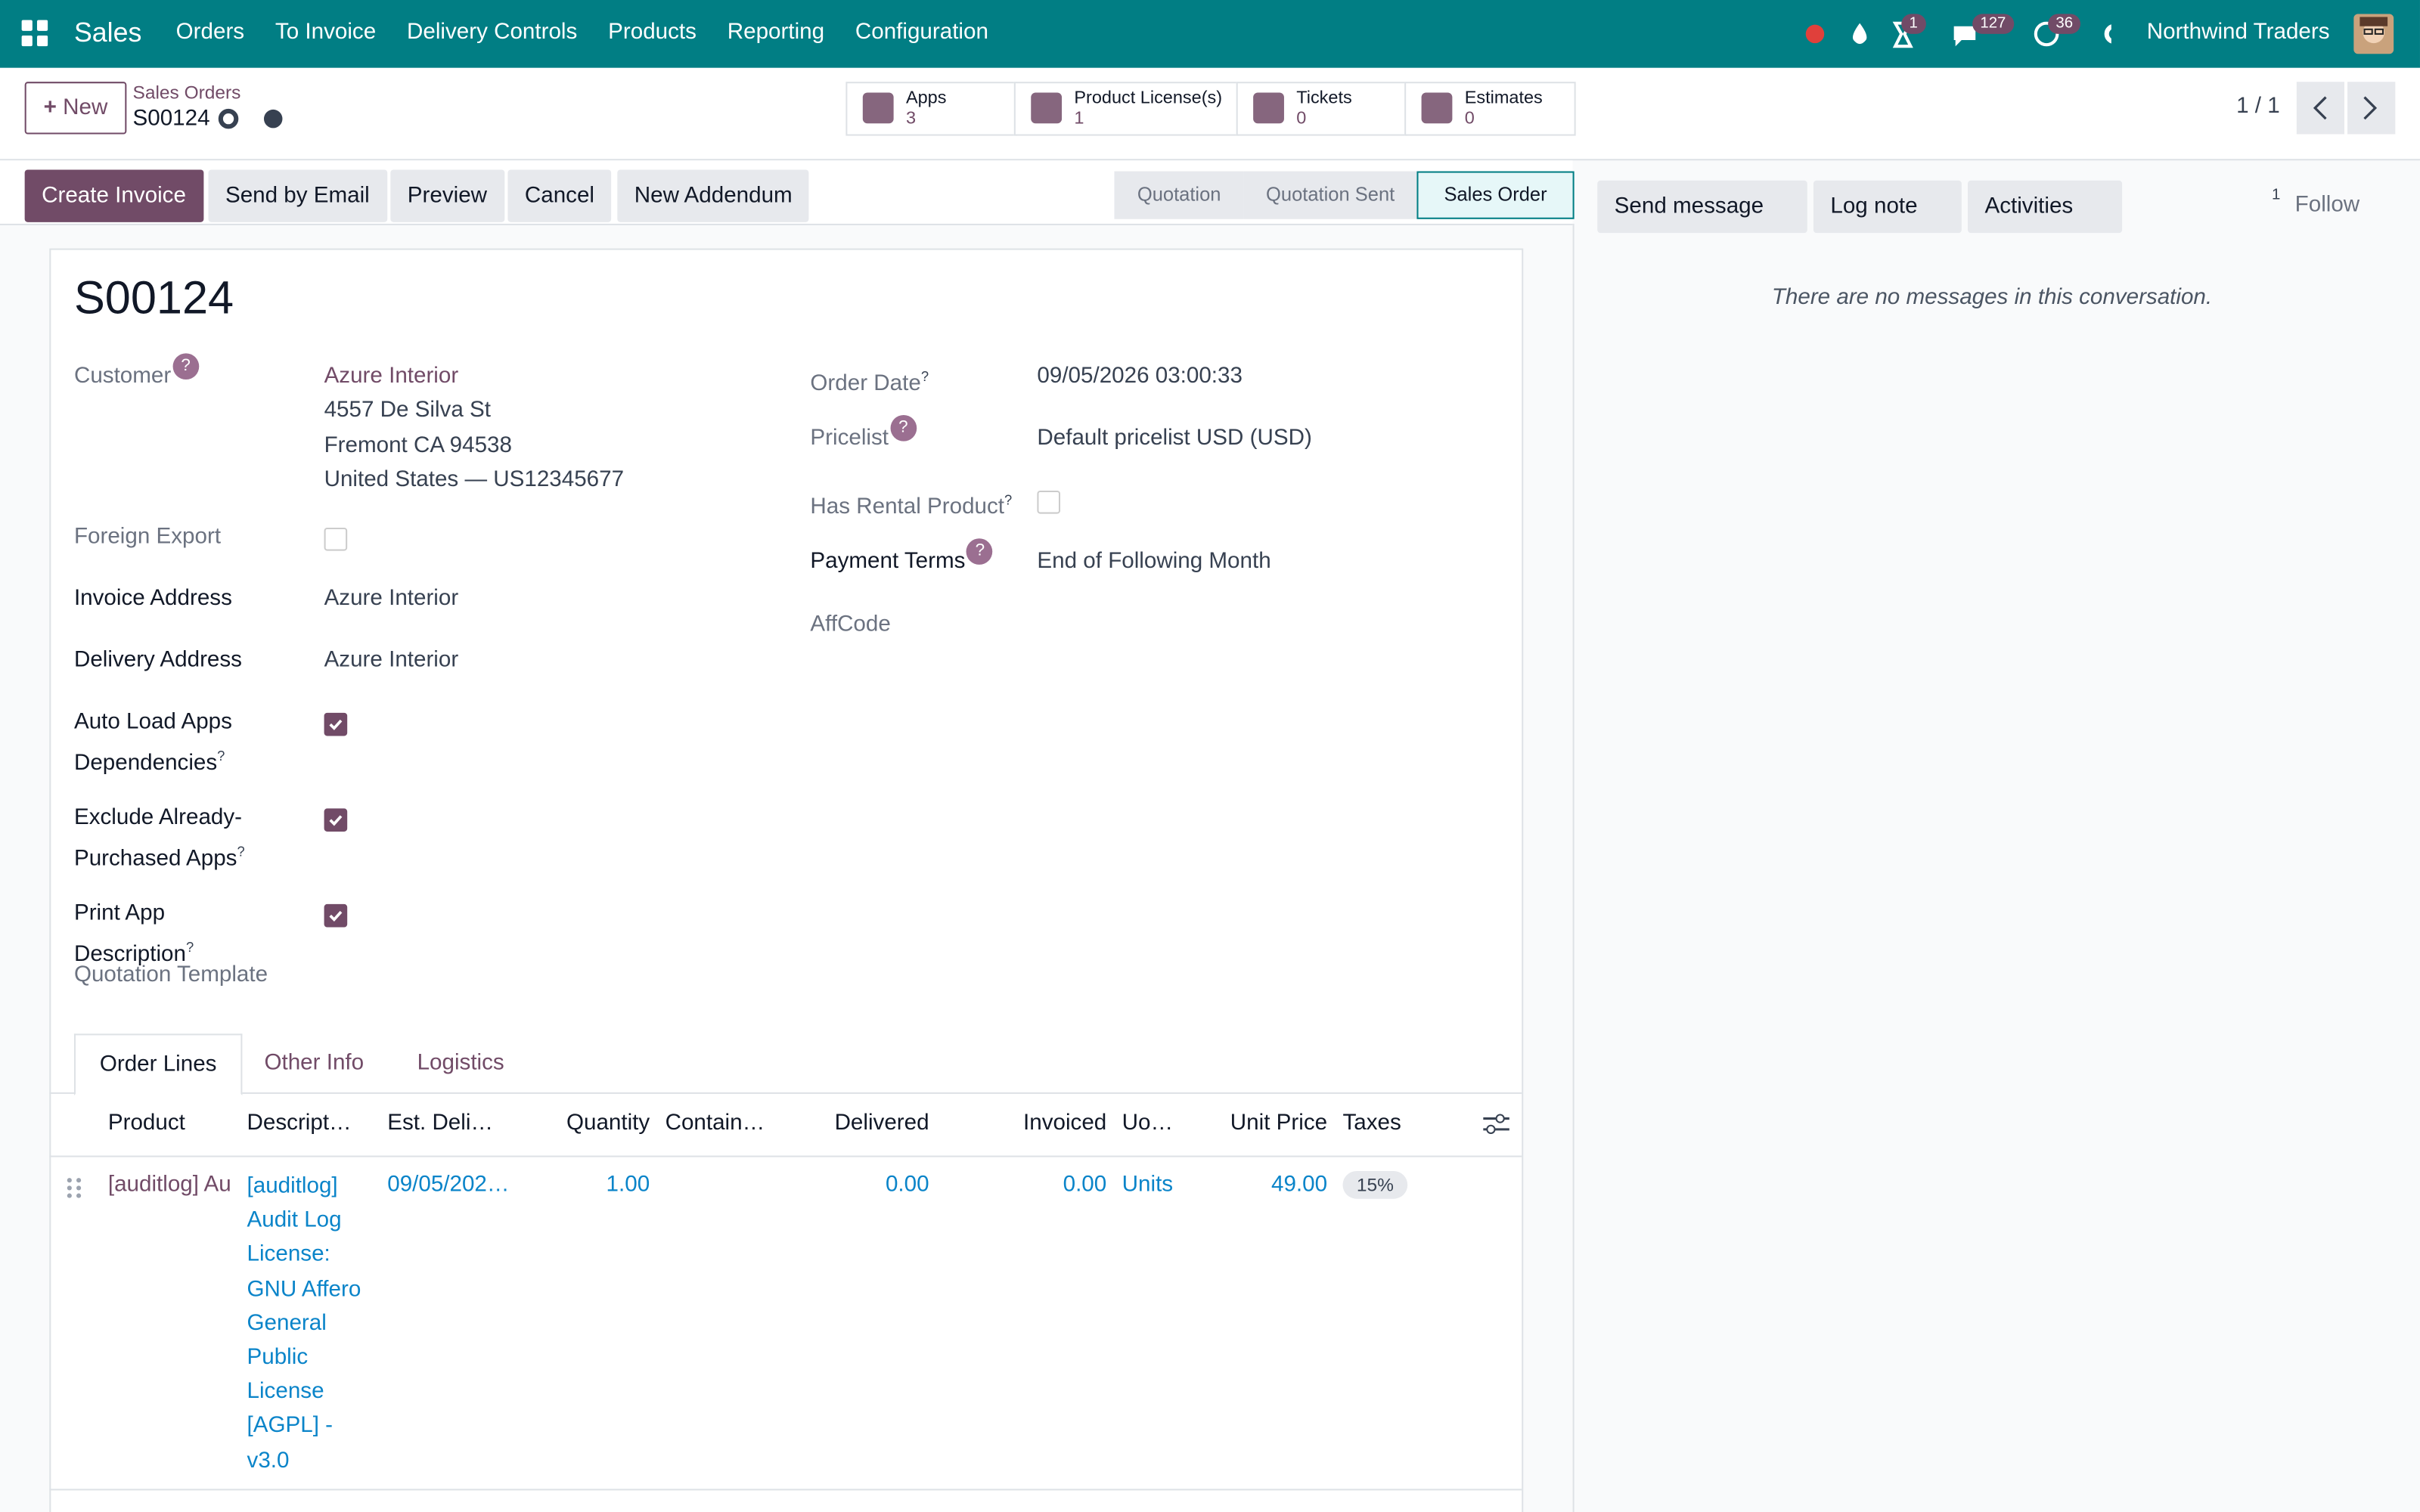 This screenshot has height=1512, width=2420. Describe the element at coordinates (253, 119) in the screenshot. I see `record-icons` at that location.